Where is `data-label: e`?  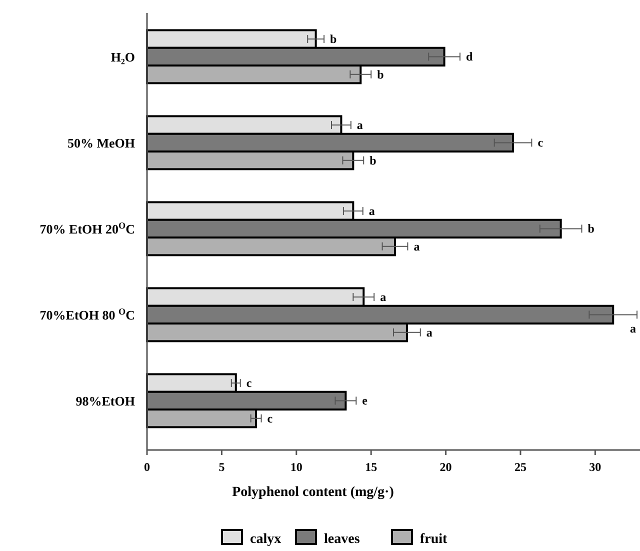 data-label: e is located at coordinates (365, 401).